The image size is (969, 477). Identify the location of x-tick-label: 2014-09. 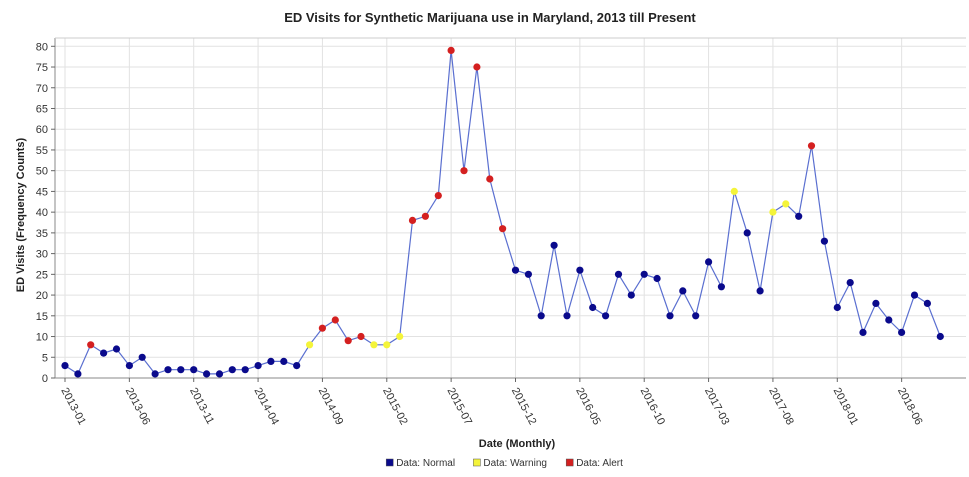
(331, 406).